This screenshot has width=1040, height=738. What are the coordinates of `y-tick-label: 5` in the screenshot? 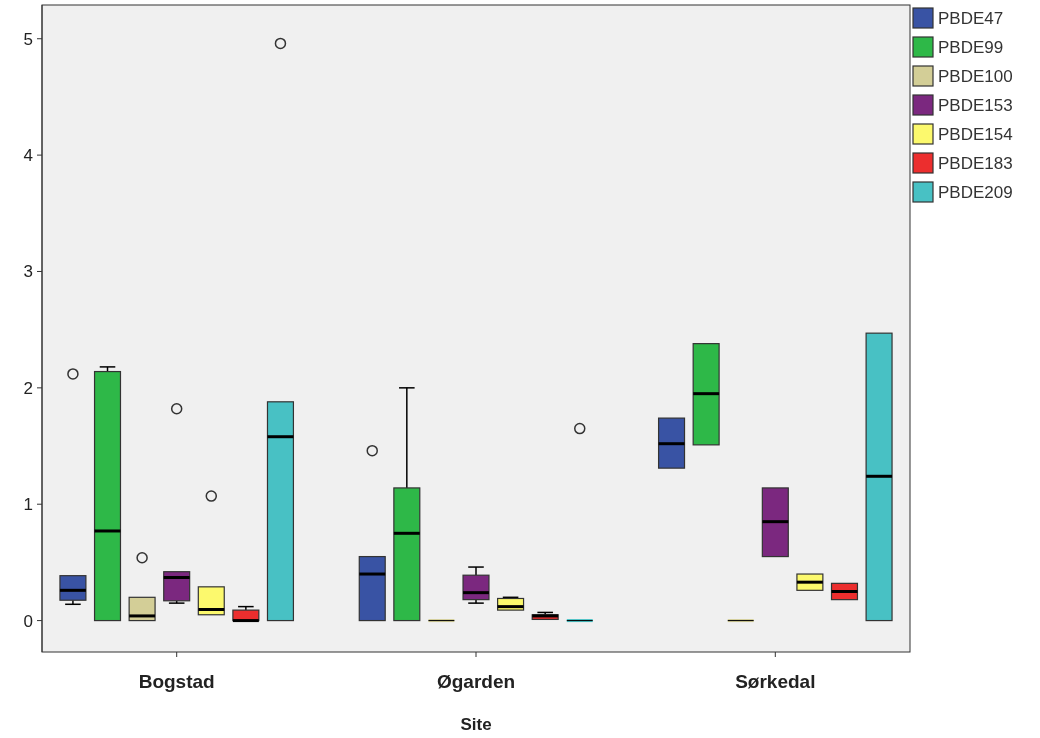 It's located at (28, 39).